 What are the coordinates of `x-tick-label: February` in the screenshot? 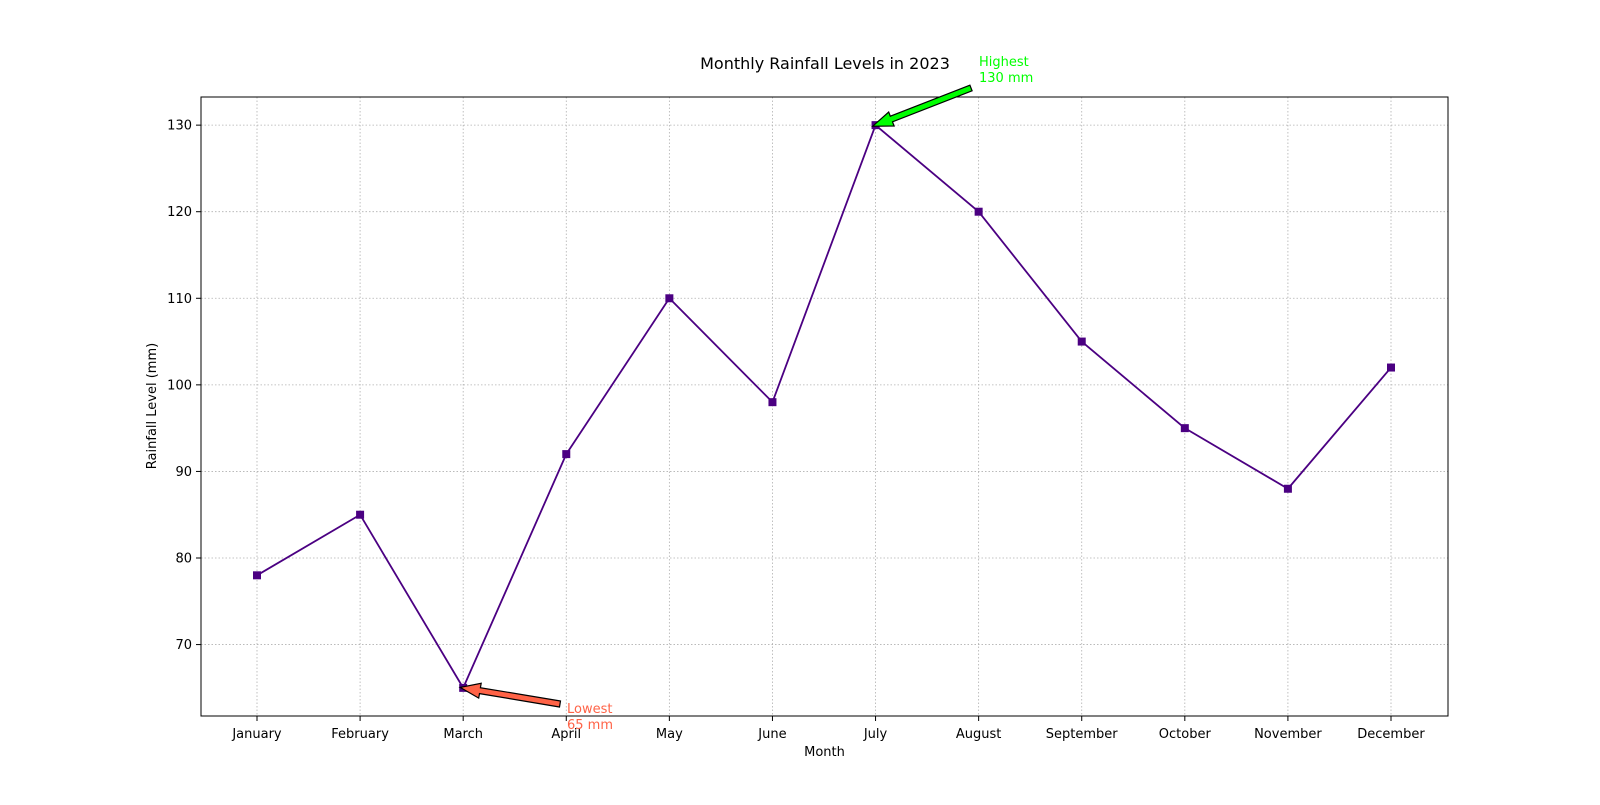 It's located at (360, 734).